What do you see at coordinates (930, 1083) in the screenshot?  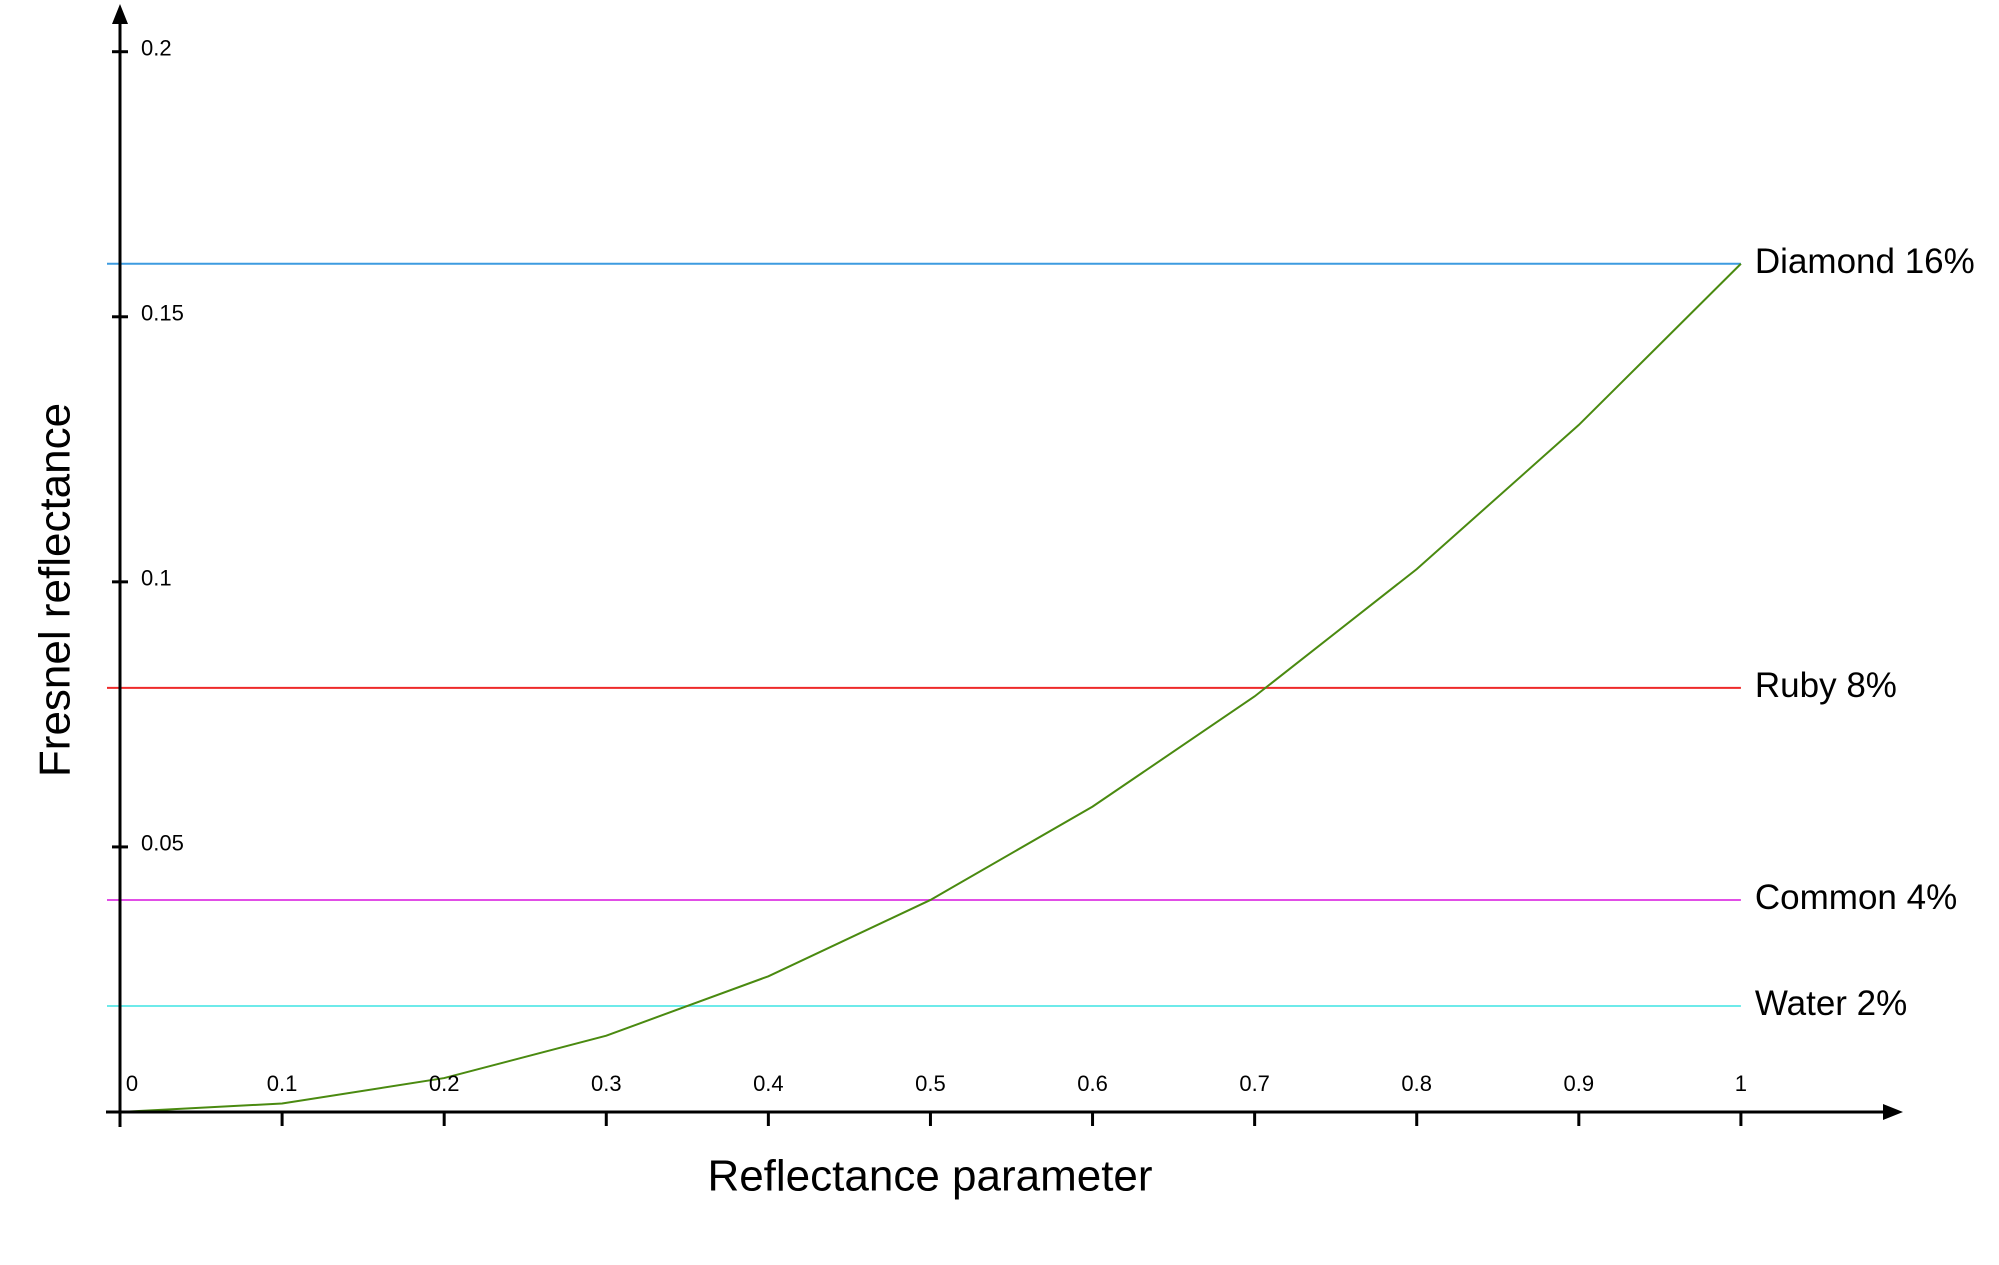 I see `x-tick-label: 0.5` at bounding box center [930, 1083].